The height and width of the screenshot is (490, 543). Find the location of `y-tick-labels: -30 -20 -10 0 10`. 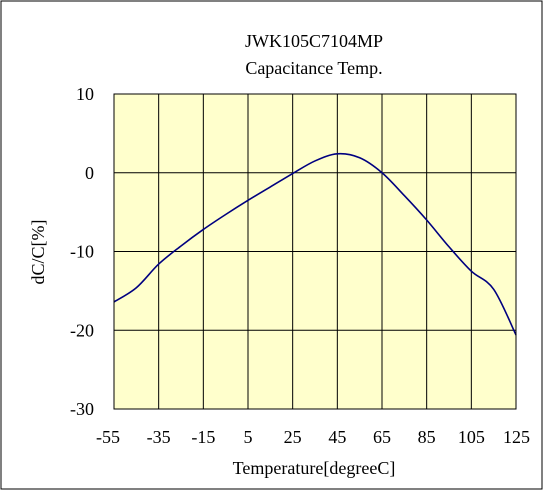

y-tick-labels: -30 -20 -10 0 10 is located at coordinates (82, 251).